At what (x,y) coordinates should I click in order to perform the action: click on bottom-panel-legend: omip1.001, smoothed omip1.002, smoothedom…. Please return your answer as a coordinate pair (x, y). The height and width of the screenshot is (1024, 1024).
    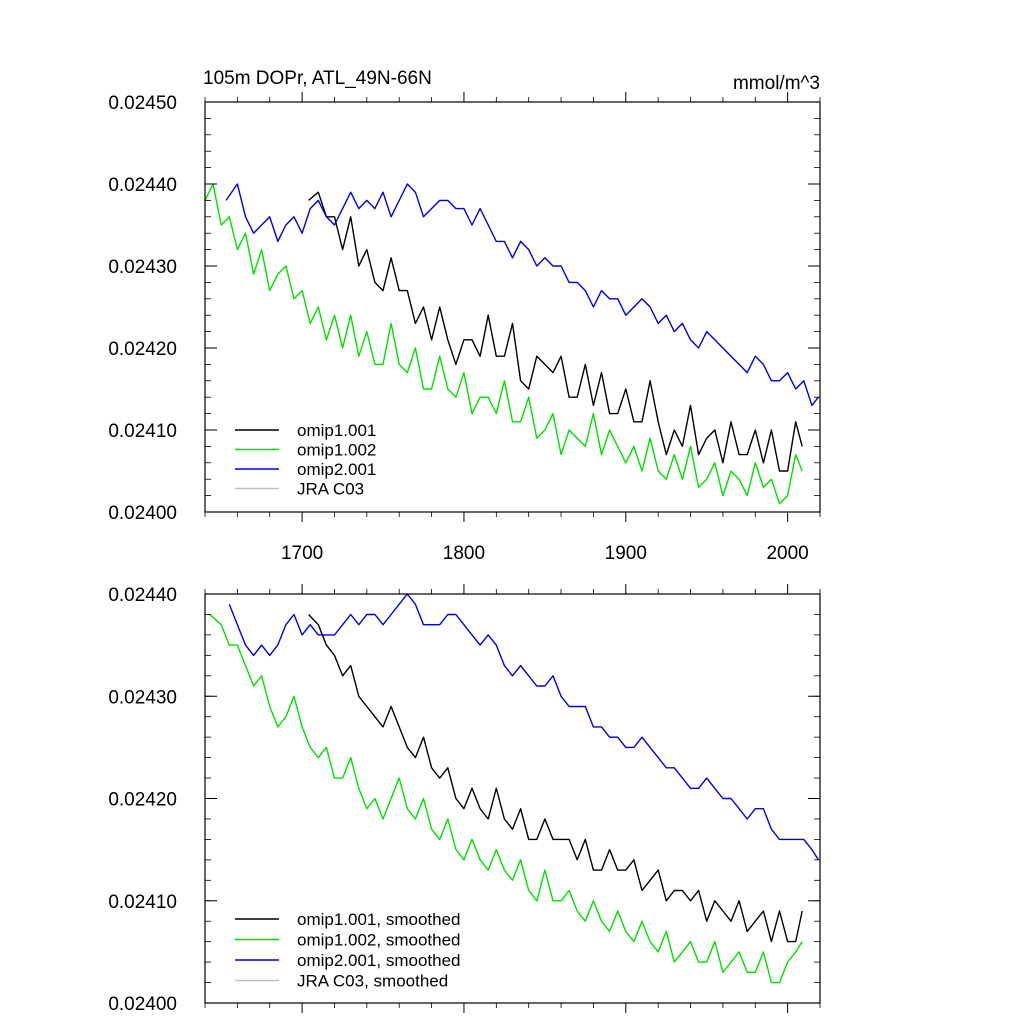
    Looking at the image, I should click on (348, 950).